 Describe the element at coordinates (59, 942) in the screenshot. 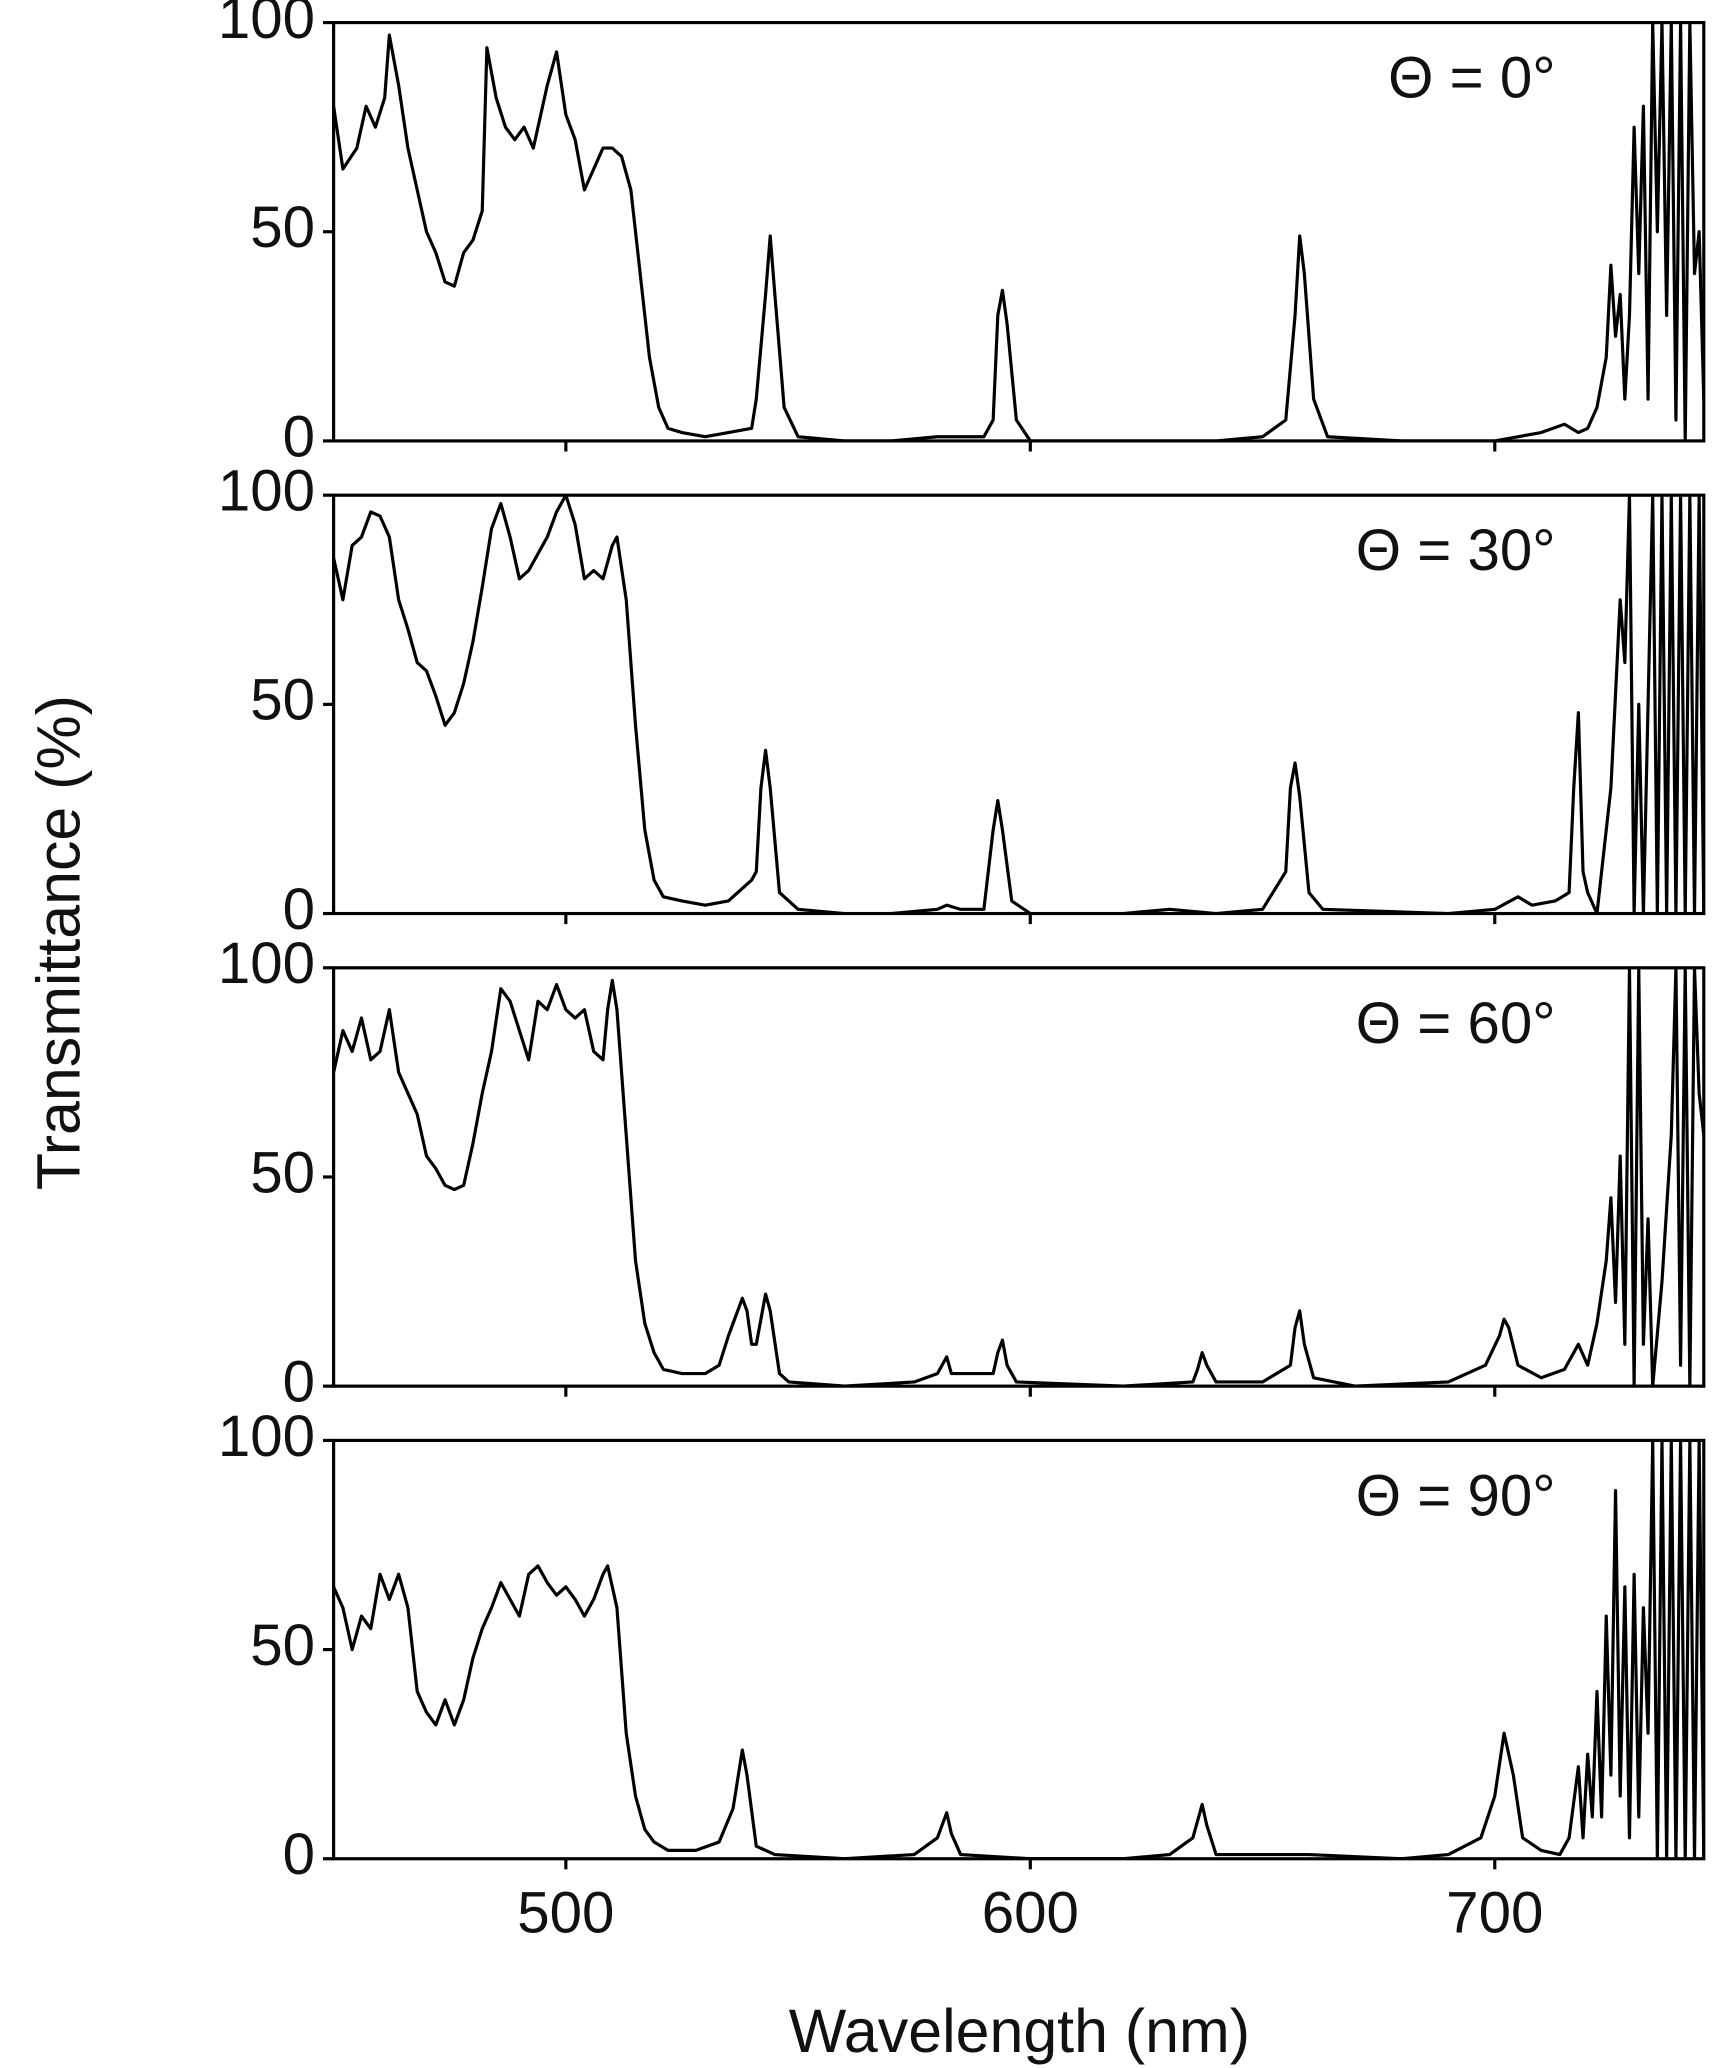

I see `y-axis-label: Transmittance (%)` at that location.